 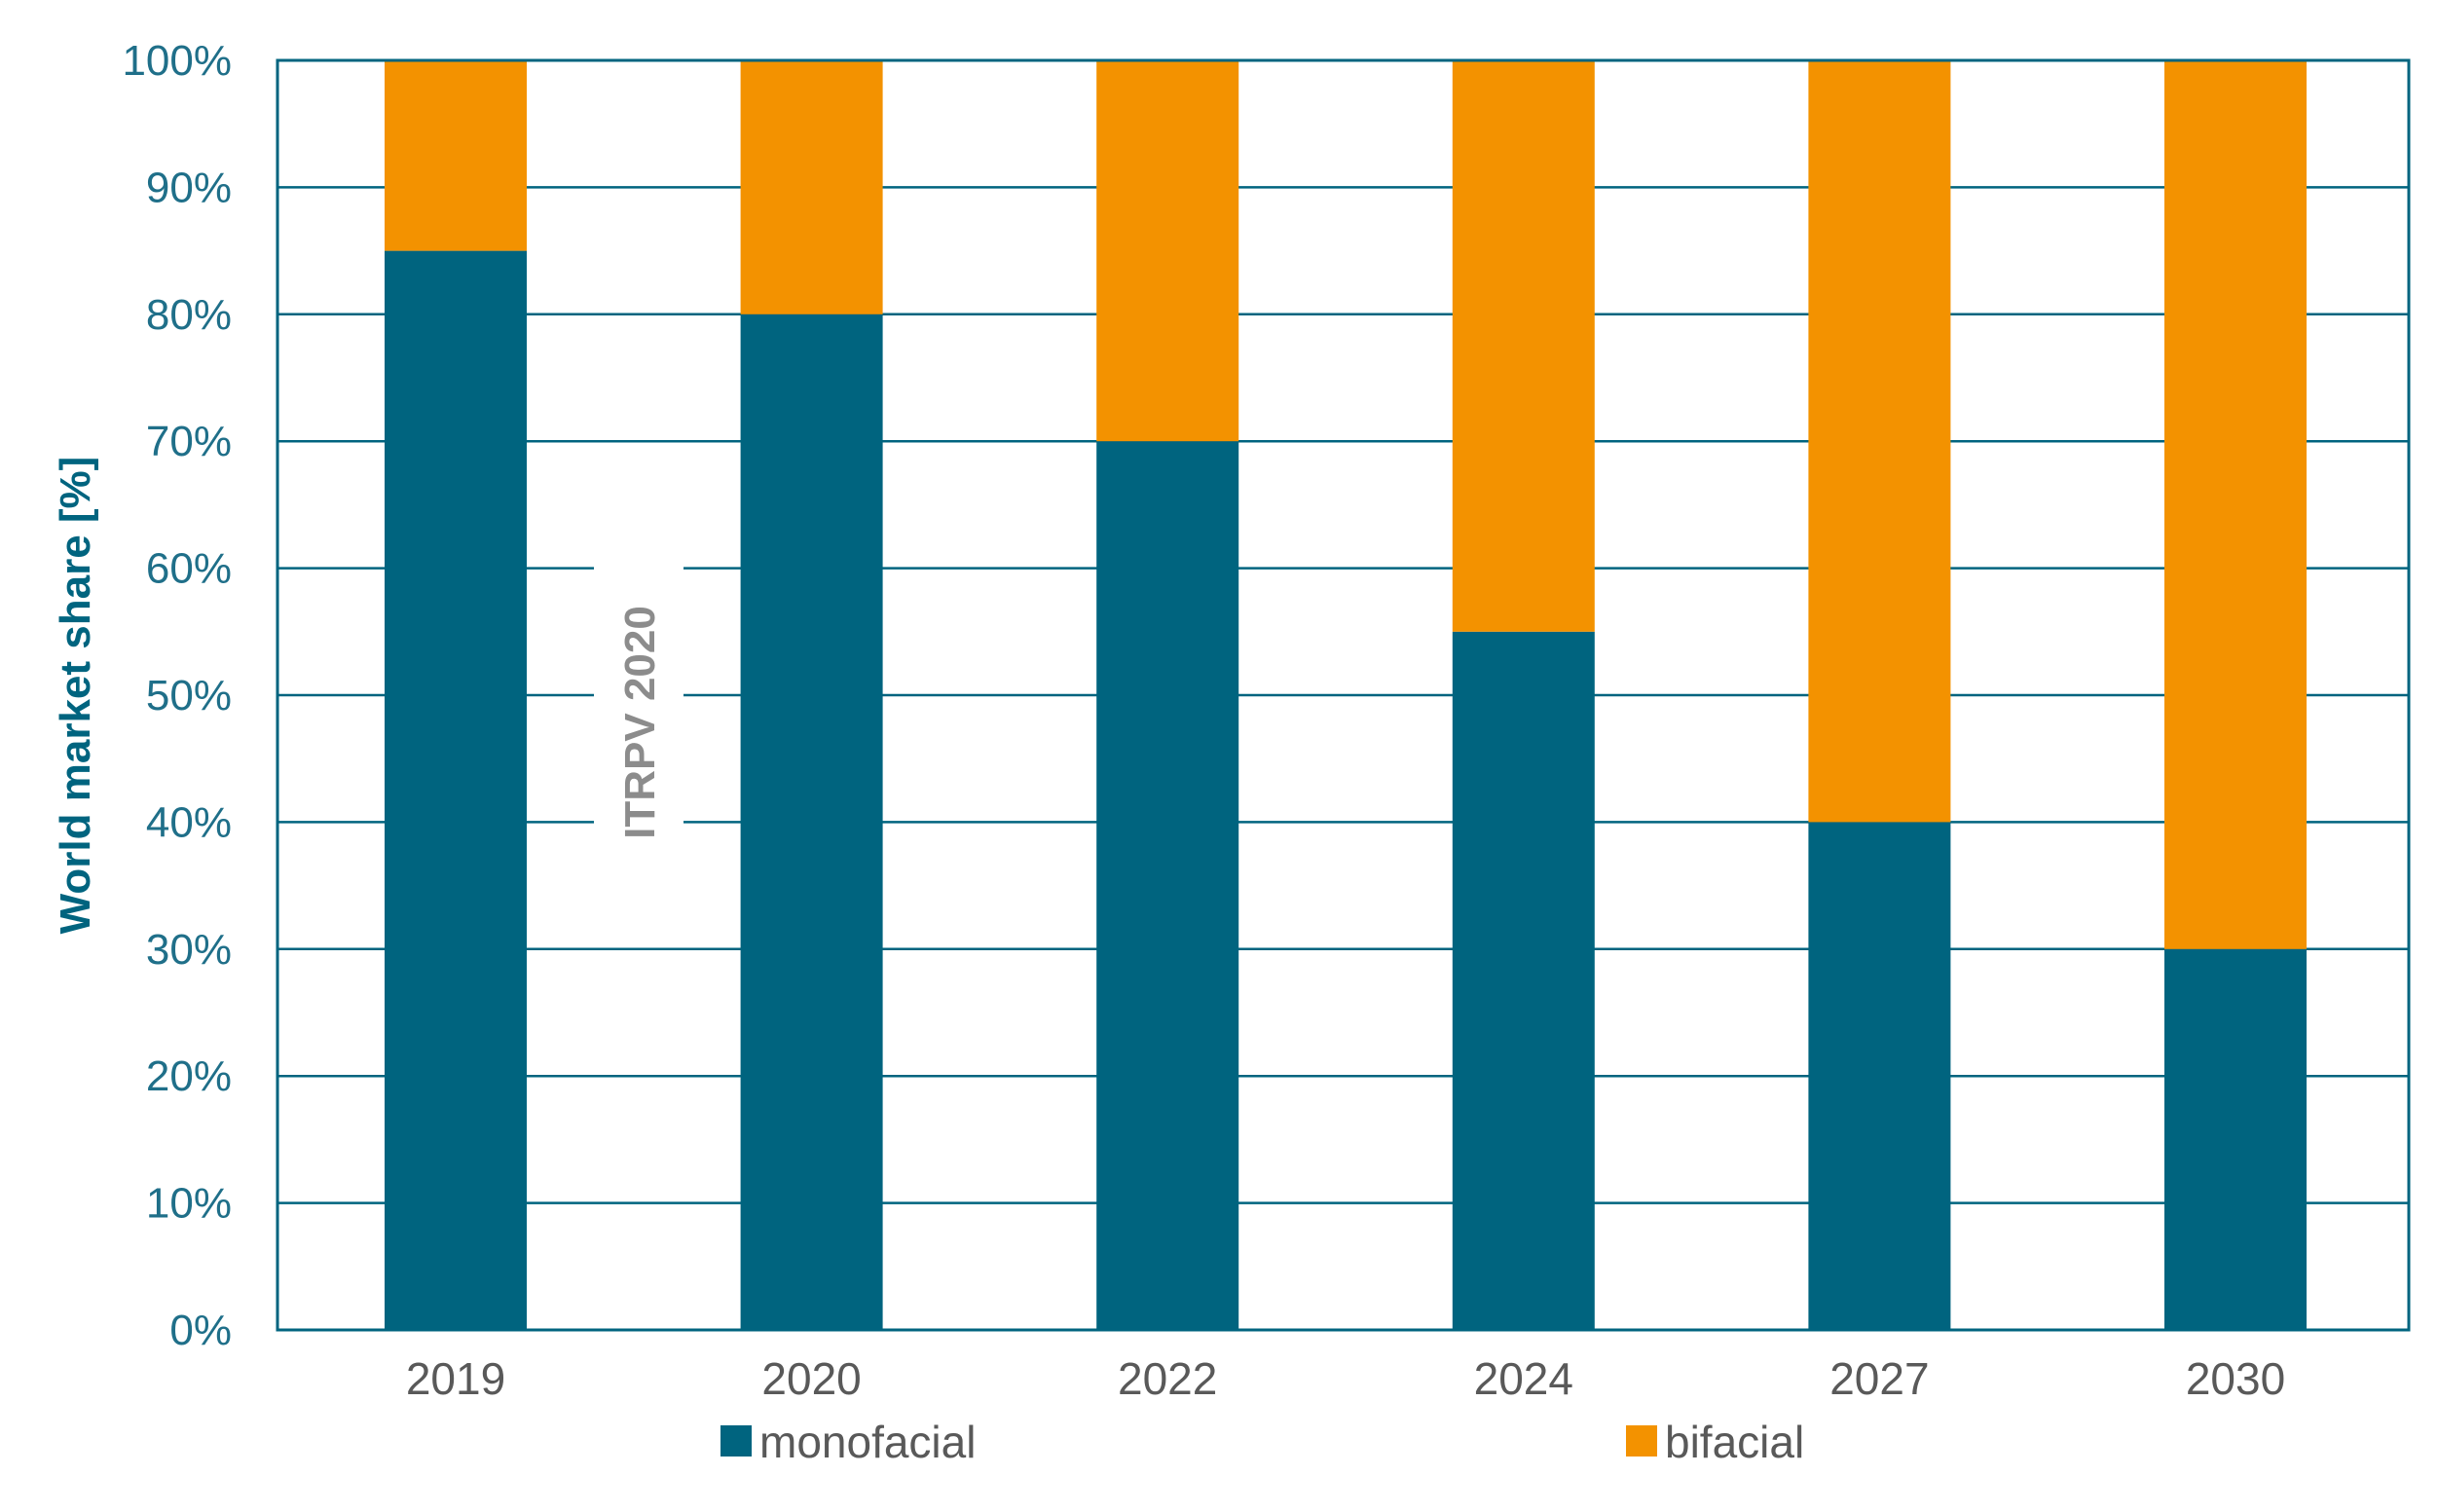 What do you see at coordinates (189, 1204) in the screenshot?
I see `y-tick-label: 10%` at bounding box center [189, 1204].